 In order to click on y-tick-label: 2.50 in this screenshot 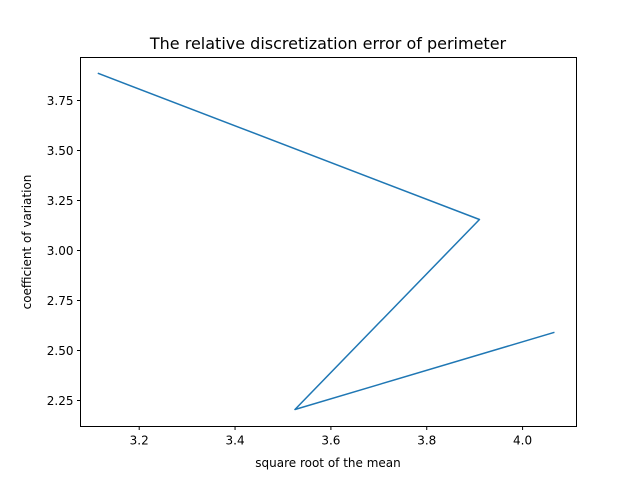, I will do `click(60, 351)`.